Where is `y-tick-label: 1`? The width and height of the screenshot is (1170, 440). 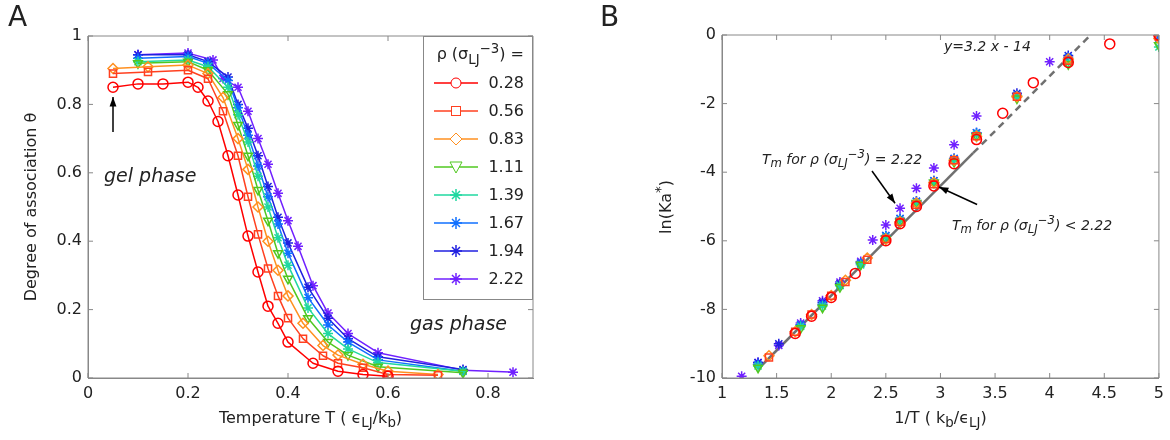 y-tick-label: 1 is located at coordinates (76, 35).